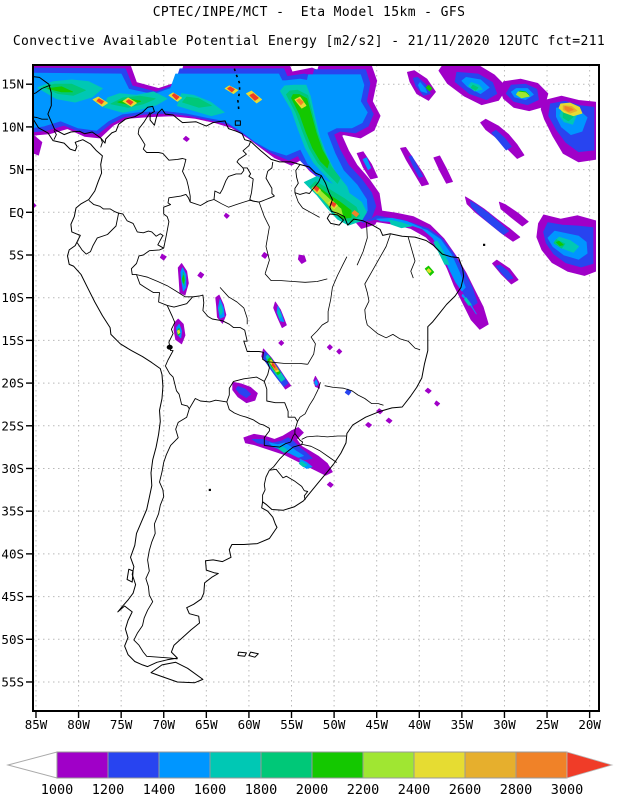 The image size is (618, 800). I want to click on small-island-dot, so click(209, 490).